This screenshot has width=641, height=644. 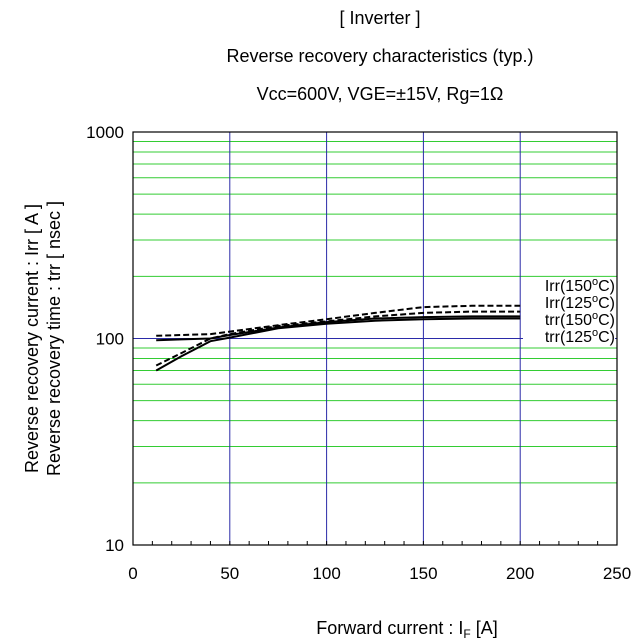 What do you see at coordinates (379, 573) in the screenshot?
I see `x-tick-labels: 0 50 100 150 200 250` at bounding box center [379, 573].